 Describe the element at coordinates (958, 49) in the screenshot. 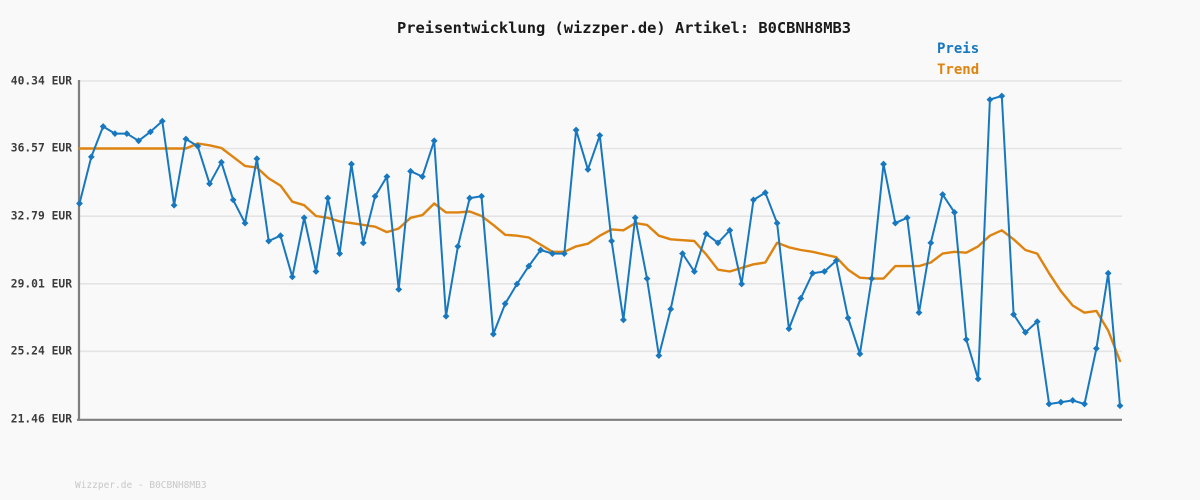

I see `legend-item-preis: Preis` at that location.